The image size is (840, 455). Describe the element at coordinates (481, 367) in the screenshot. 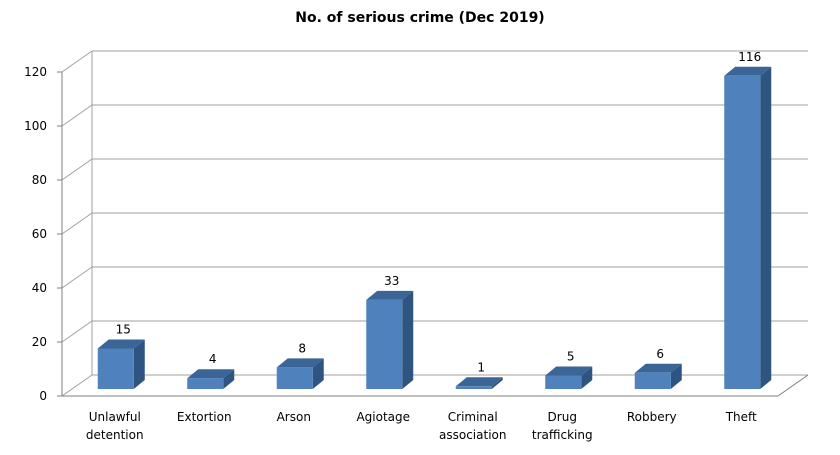

I see `data-label: 1` at that location.